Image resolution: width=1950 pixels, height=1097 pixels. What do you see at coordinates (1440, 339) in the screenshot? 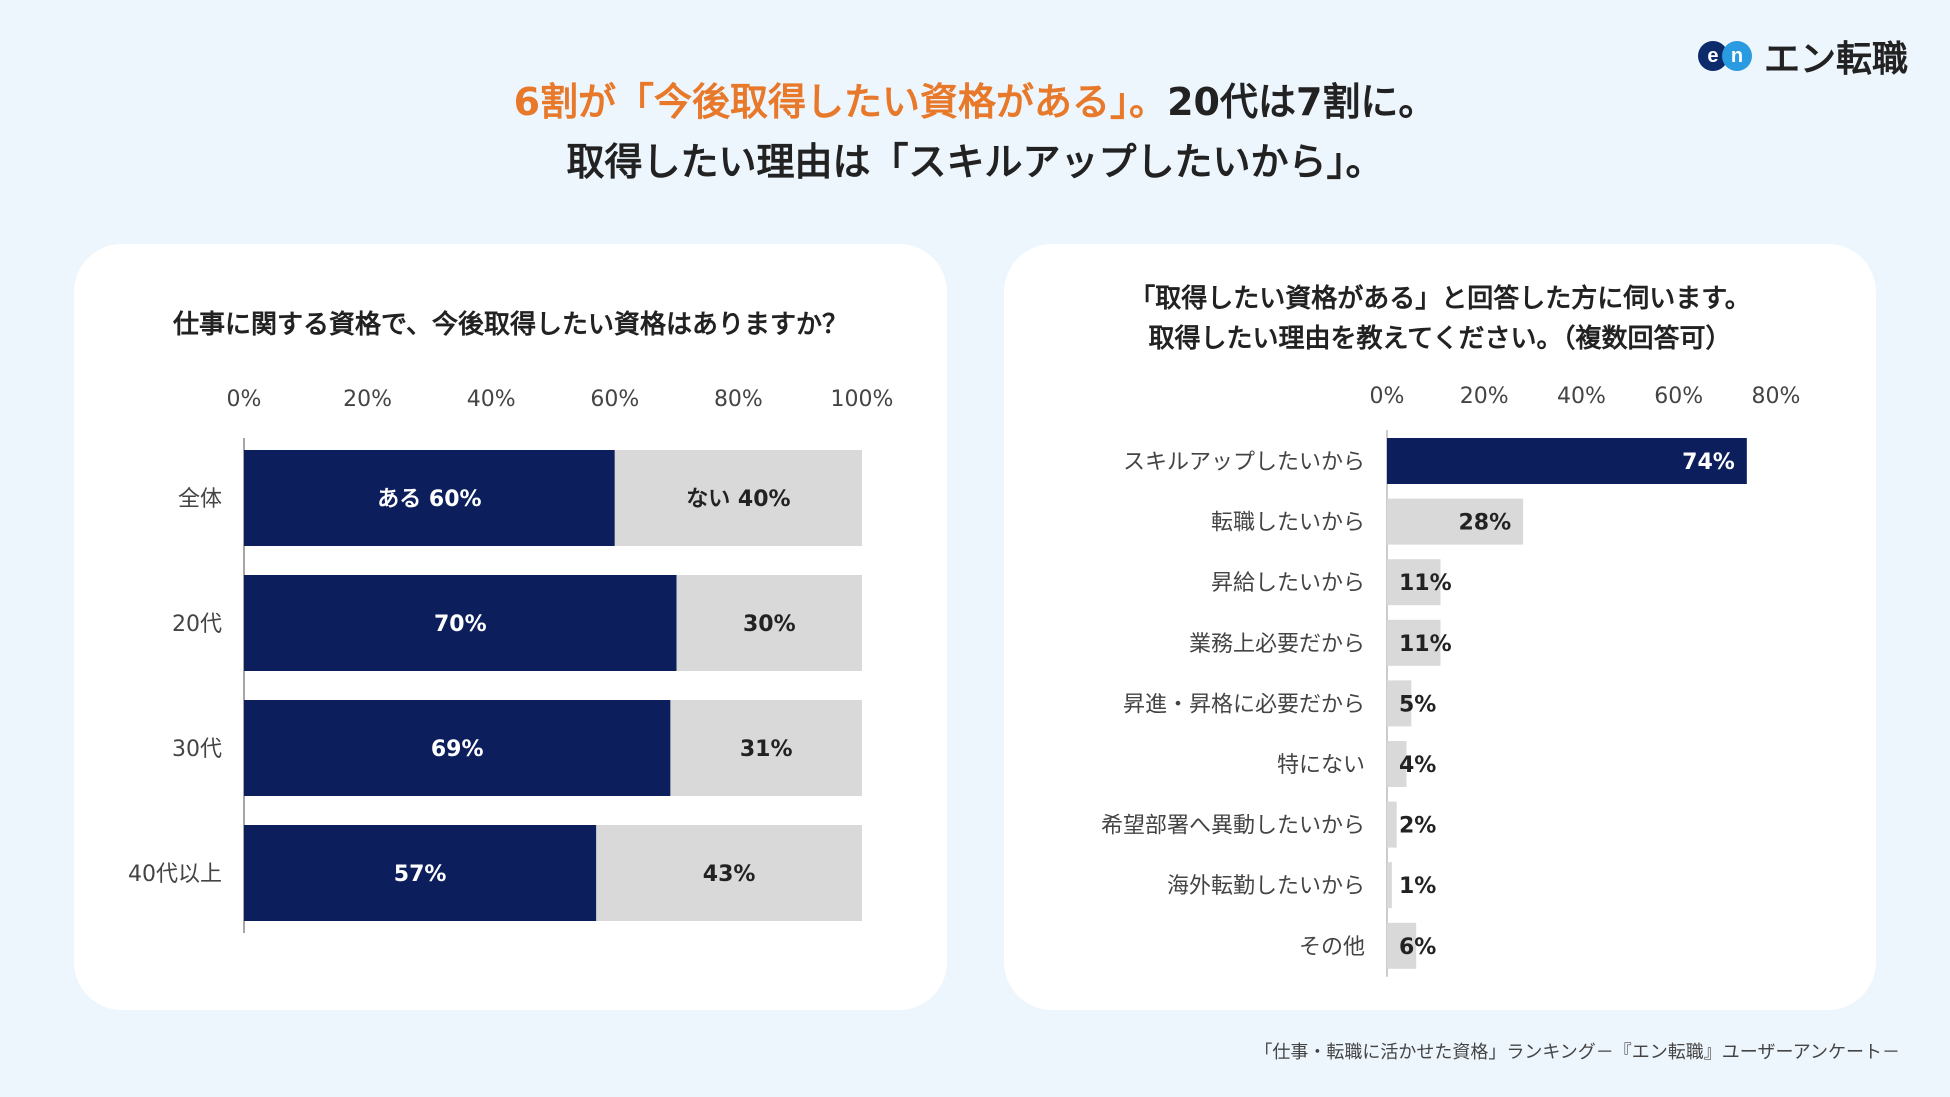
I see `right-chart-title-line-2: 取得したい理由を教えてください。（複数回答可）` at bounding box center [1440, 339].